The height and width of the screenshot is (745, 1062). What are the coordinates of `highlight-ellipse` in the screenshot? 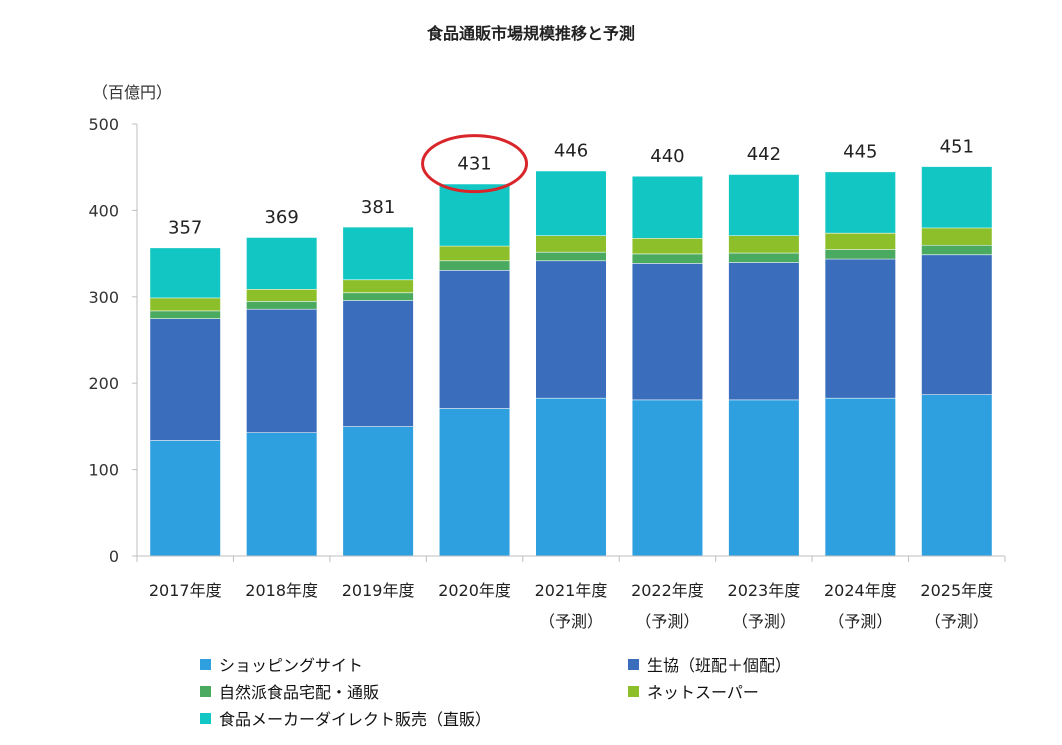 It's located at (475, 164).